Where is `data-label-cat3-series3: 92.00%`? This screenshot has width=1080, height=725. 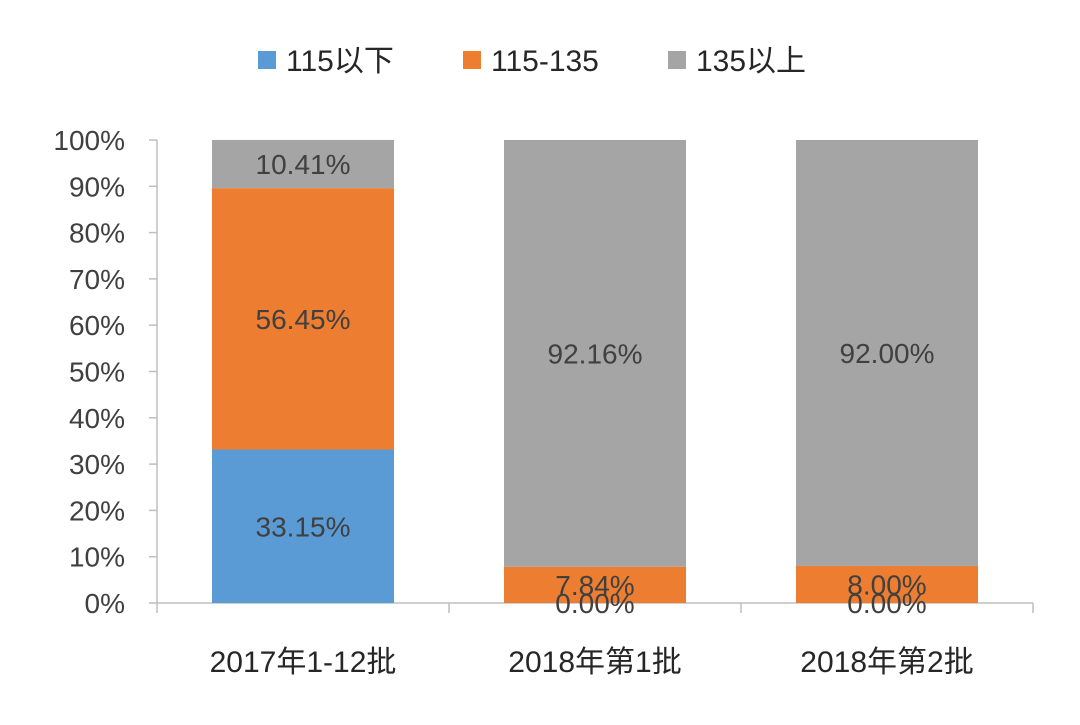
data-label-cat3-series3: 92.00% is located at coordinates (887, 353).